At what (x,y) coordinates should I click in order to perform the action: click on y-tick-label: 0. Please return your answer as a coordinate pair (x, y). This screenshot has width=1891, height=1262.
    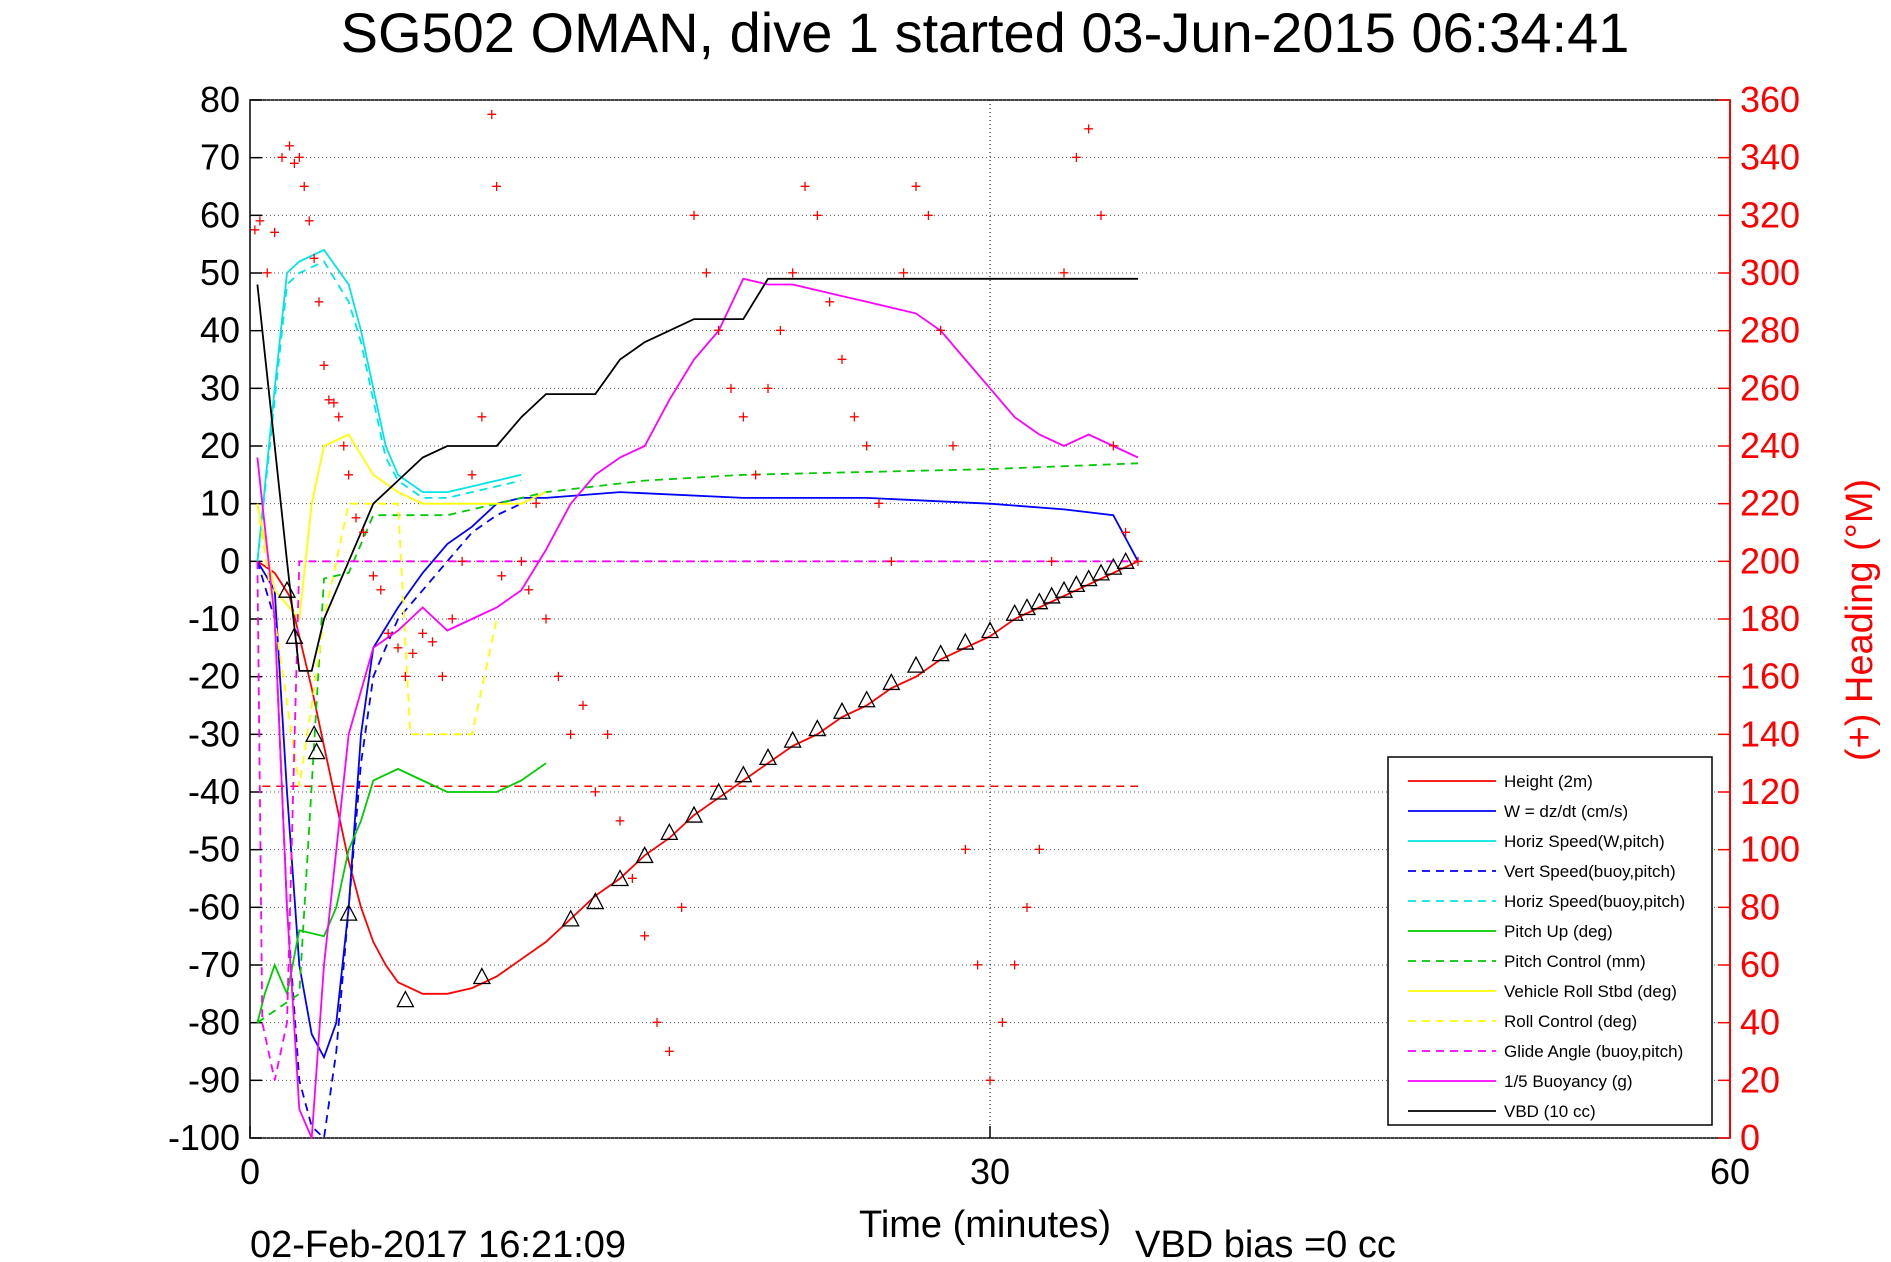
    Looking at the image, I should click on (230, 560).